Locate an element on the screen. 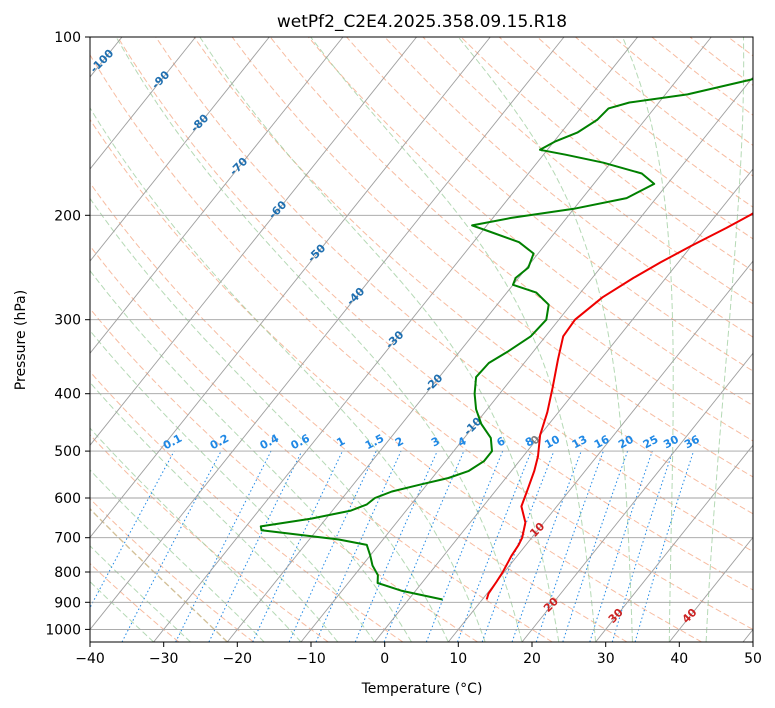 The width and height of the screenshot is (775, 708). x-tick-label: −30 is located at coordinates (164, 659).